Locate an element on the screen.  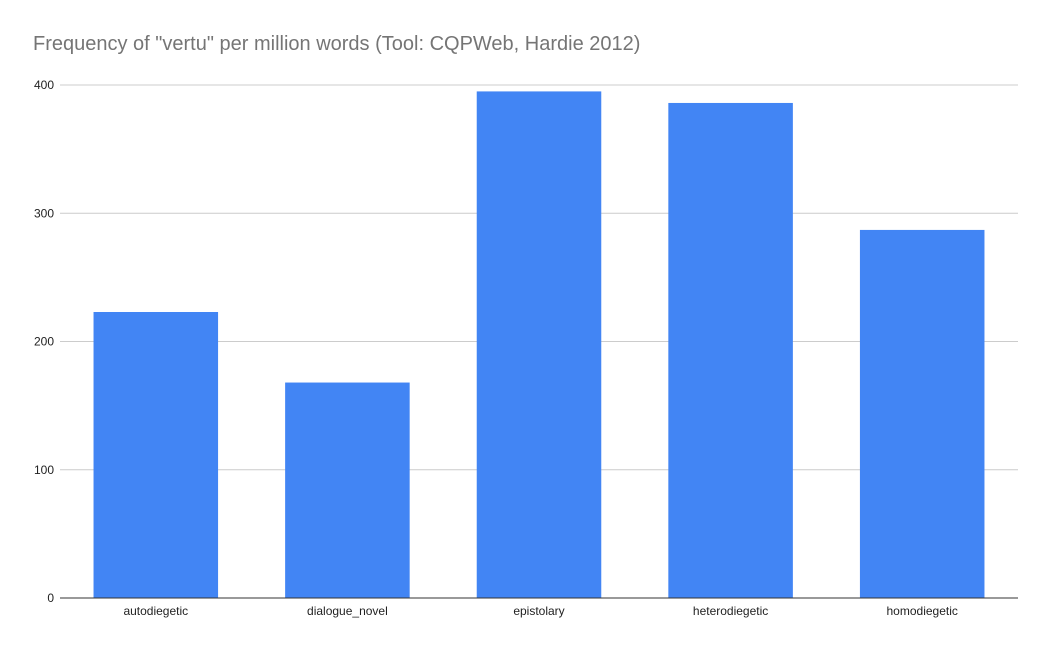
x-tick-label: dialogue_novel is located at coordinates (347, 611).